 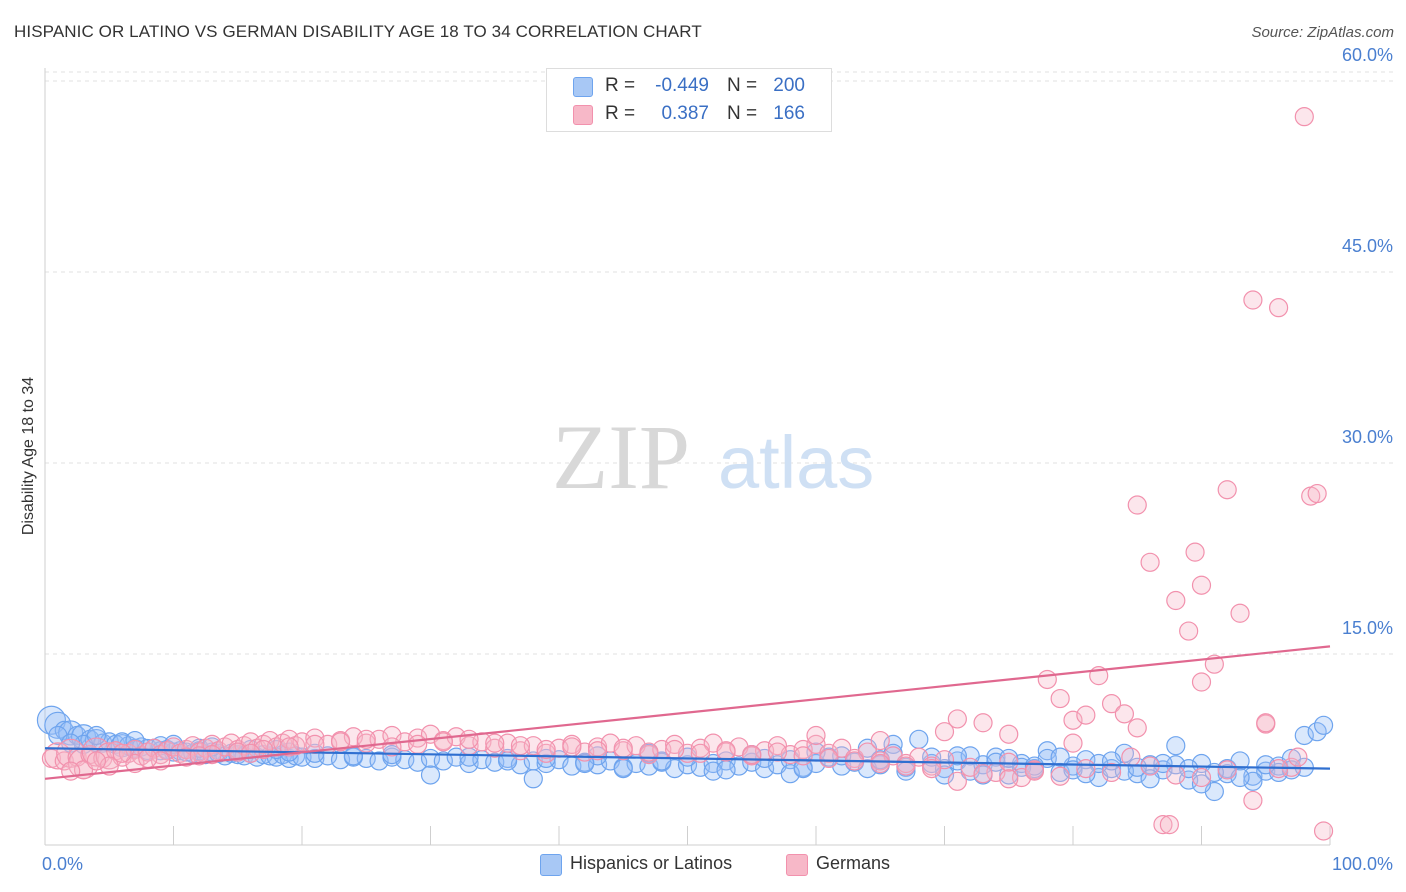 What do you see at coordinates (1367, 628) in the screenshot?
I see `y-tick-label: 15.0%` at bounding box center [1367, 628].